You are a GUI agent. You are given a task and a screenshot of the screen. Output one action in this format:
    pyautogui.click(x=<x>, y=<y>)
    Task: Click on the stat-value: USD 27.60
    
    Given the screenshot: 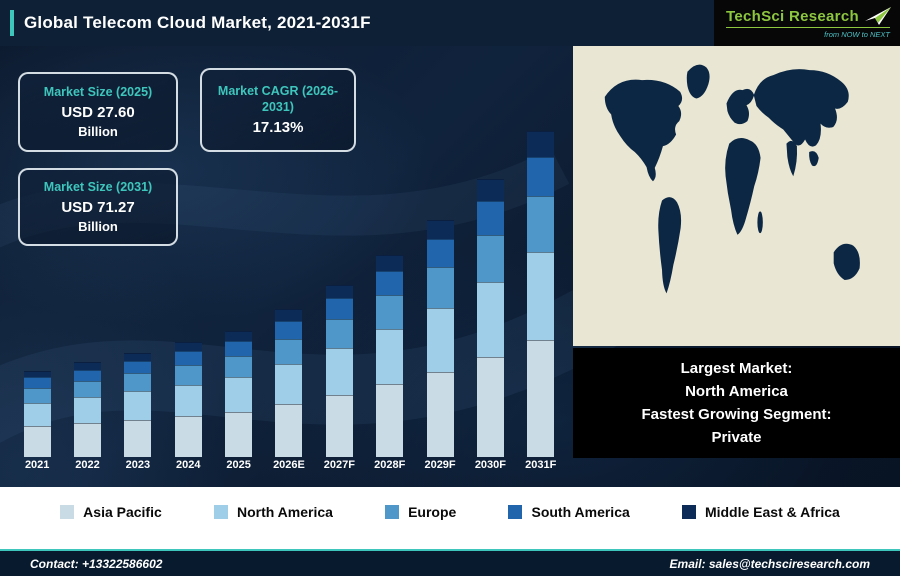 What is the action you would take?
    pyautogui.click(x=98, y=112)
    